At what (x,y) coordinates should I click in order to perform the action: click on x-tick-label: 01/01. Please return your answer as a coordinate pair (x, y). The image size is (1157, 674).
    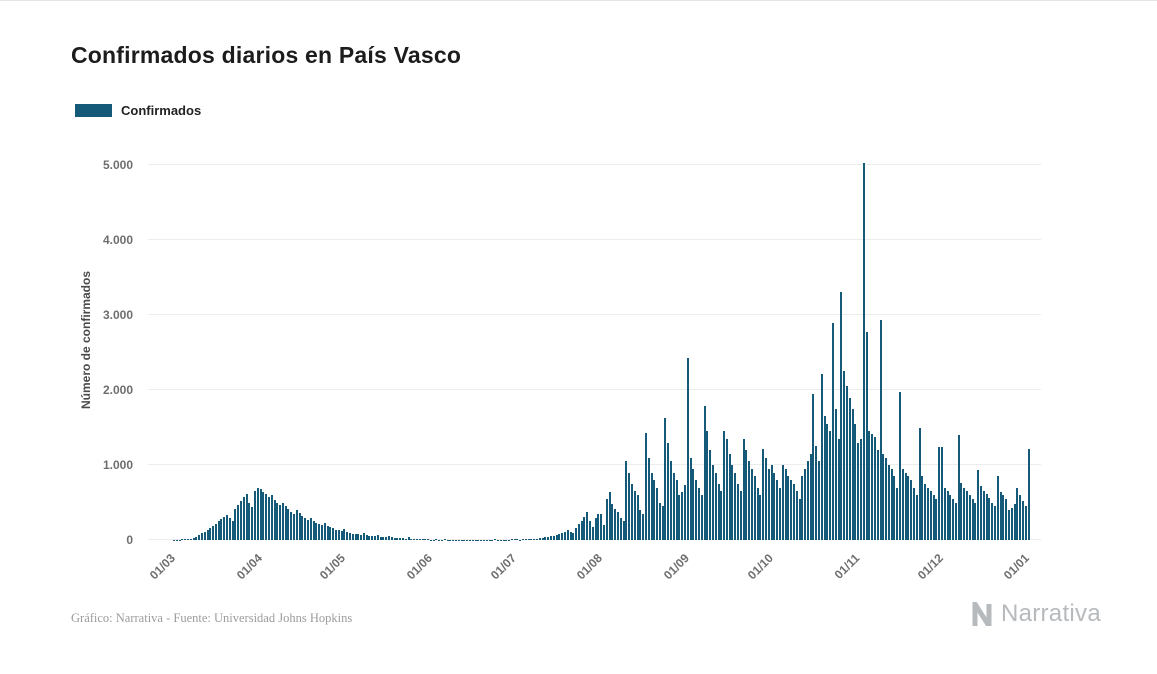
    Looking at the image, I should click on (1017, 567).